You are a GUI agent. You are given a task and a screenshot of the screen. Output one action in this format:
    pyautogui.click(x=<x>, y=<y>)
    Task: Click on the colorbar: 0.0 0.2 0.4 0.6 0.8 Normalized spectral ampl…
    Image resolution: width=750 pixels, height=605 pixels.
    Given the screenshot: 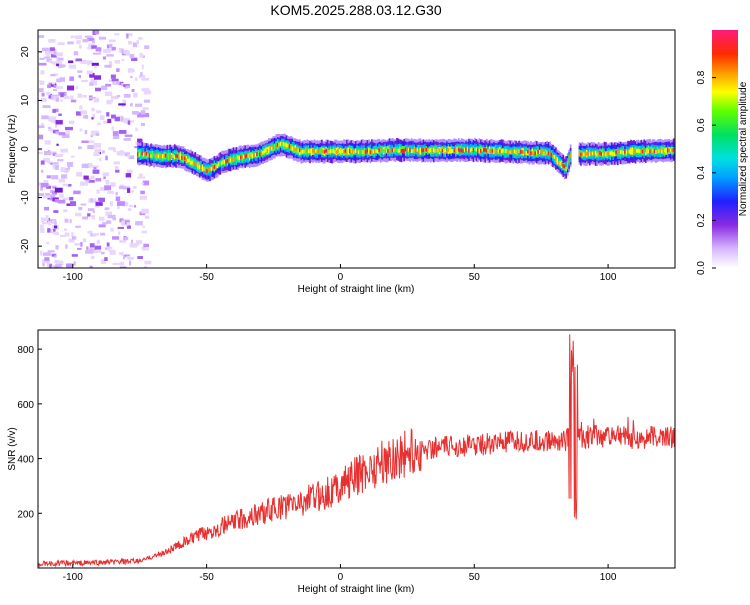 What is the action you would take?
    pyautogui.click(x=722, y=152)
    